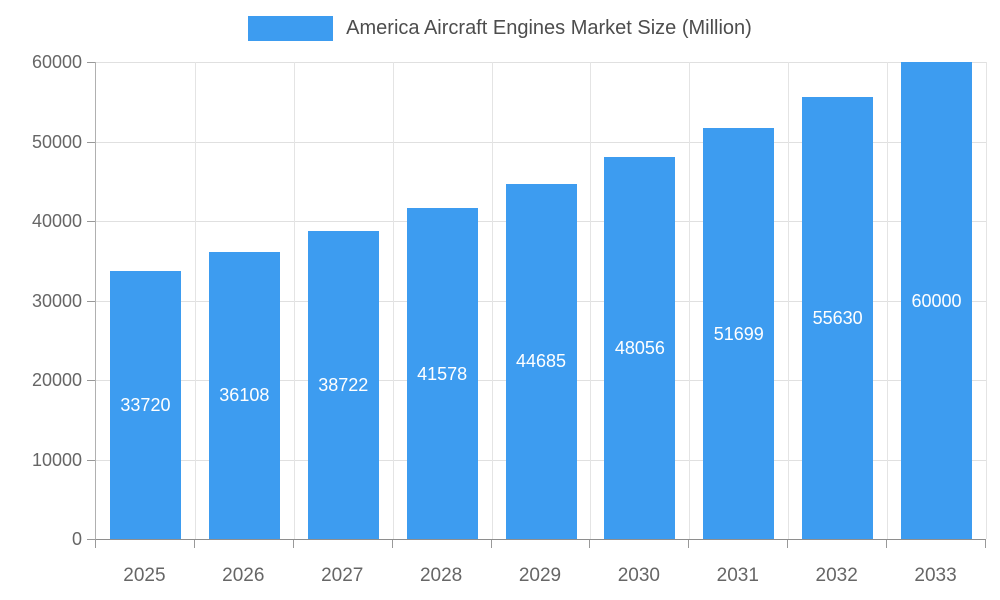 The image size is (1000, 600). What do you see at coordinates (56, 62) in the screenshot?
I see `y-tick-label: 60000` at bounding box center [56, 62].